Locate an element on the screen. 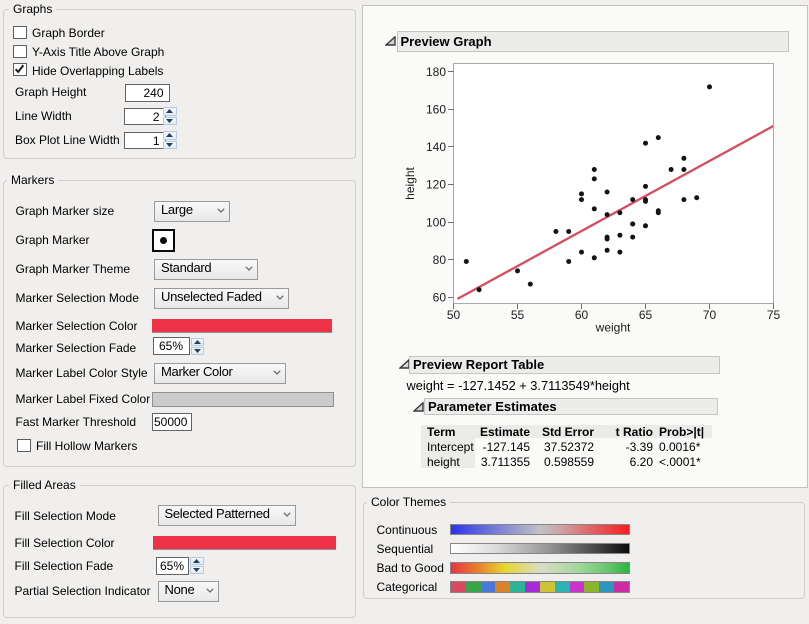 This screenshot has width=809, height=624. svg-text: 160 is located at coordinates (436, 110).